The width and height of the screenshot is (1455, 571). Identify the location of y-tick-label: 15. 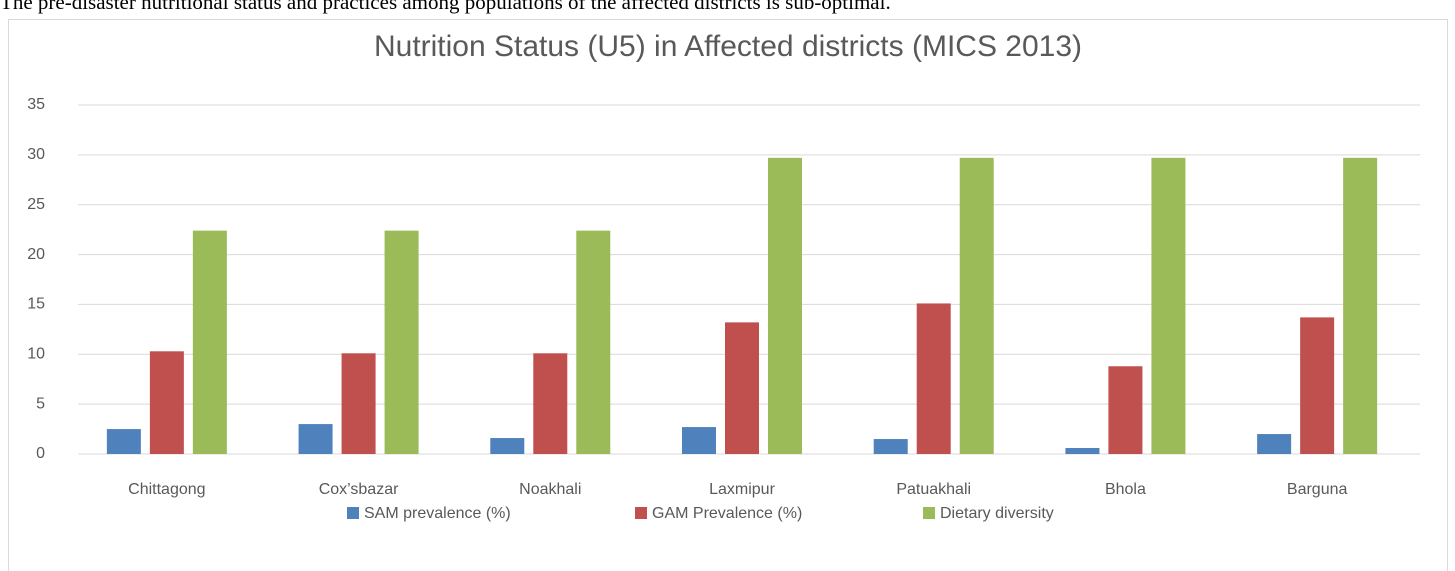
(36, 304).